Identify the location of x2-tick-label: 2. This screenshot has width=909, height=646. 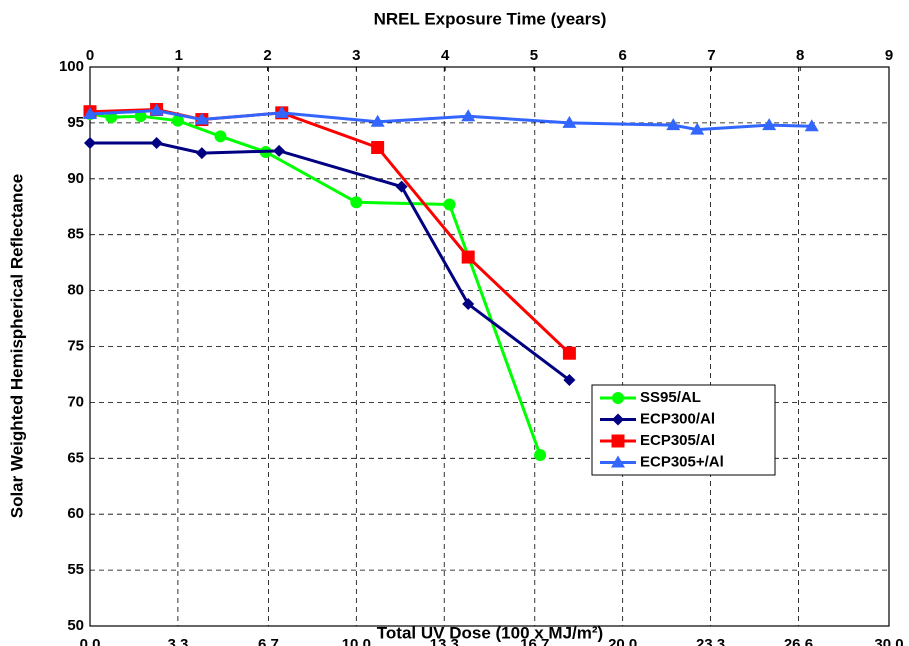
(267, 55).